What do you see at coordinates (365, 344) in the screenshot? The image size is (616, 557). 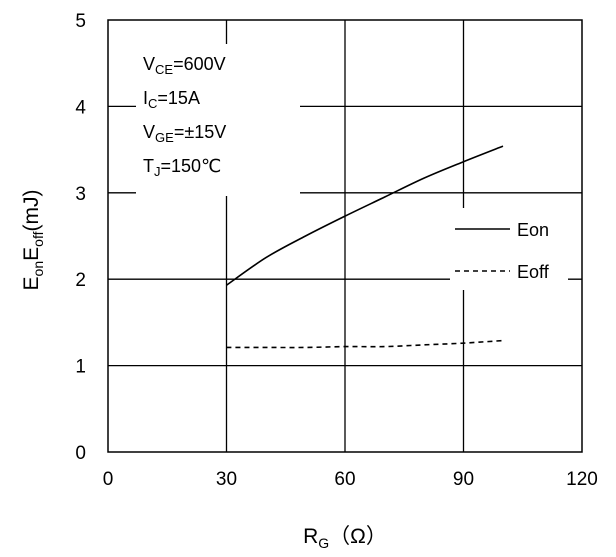 I see `series-line-eoff` at bounding box center [365, 344].